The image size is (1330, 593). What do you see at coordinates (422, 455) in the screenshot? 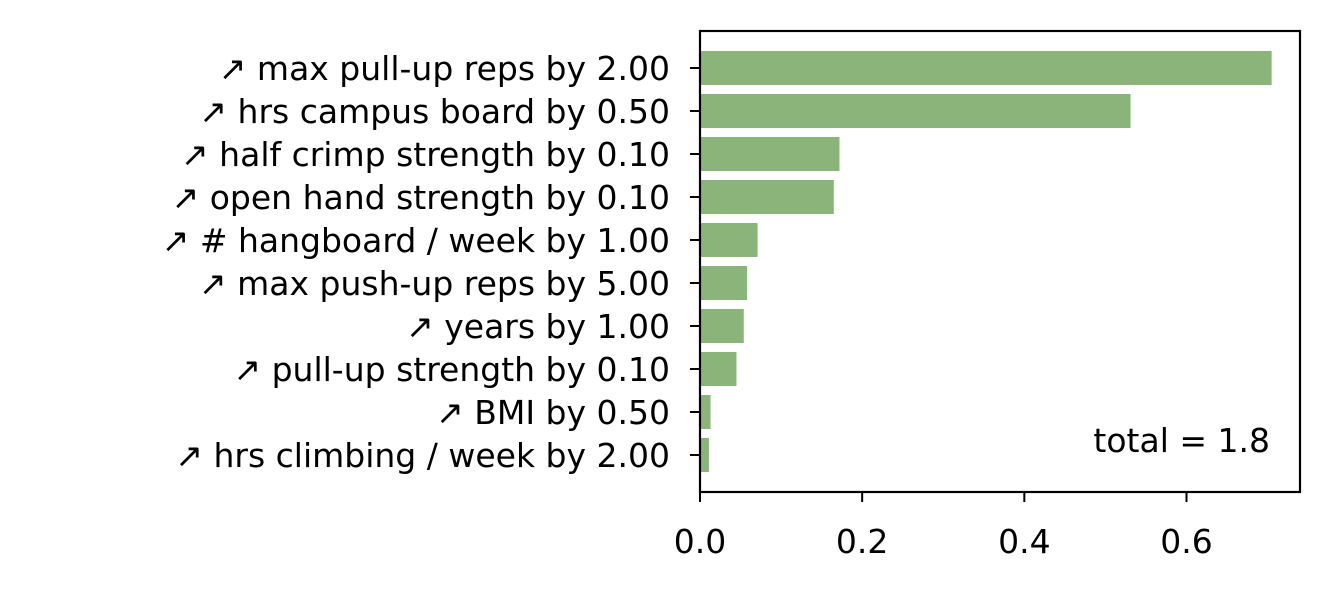
I see `y-tick-label-9: ↗ hrs climbing / week by 2.00` at bounding box center [422, 455].